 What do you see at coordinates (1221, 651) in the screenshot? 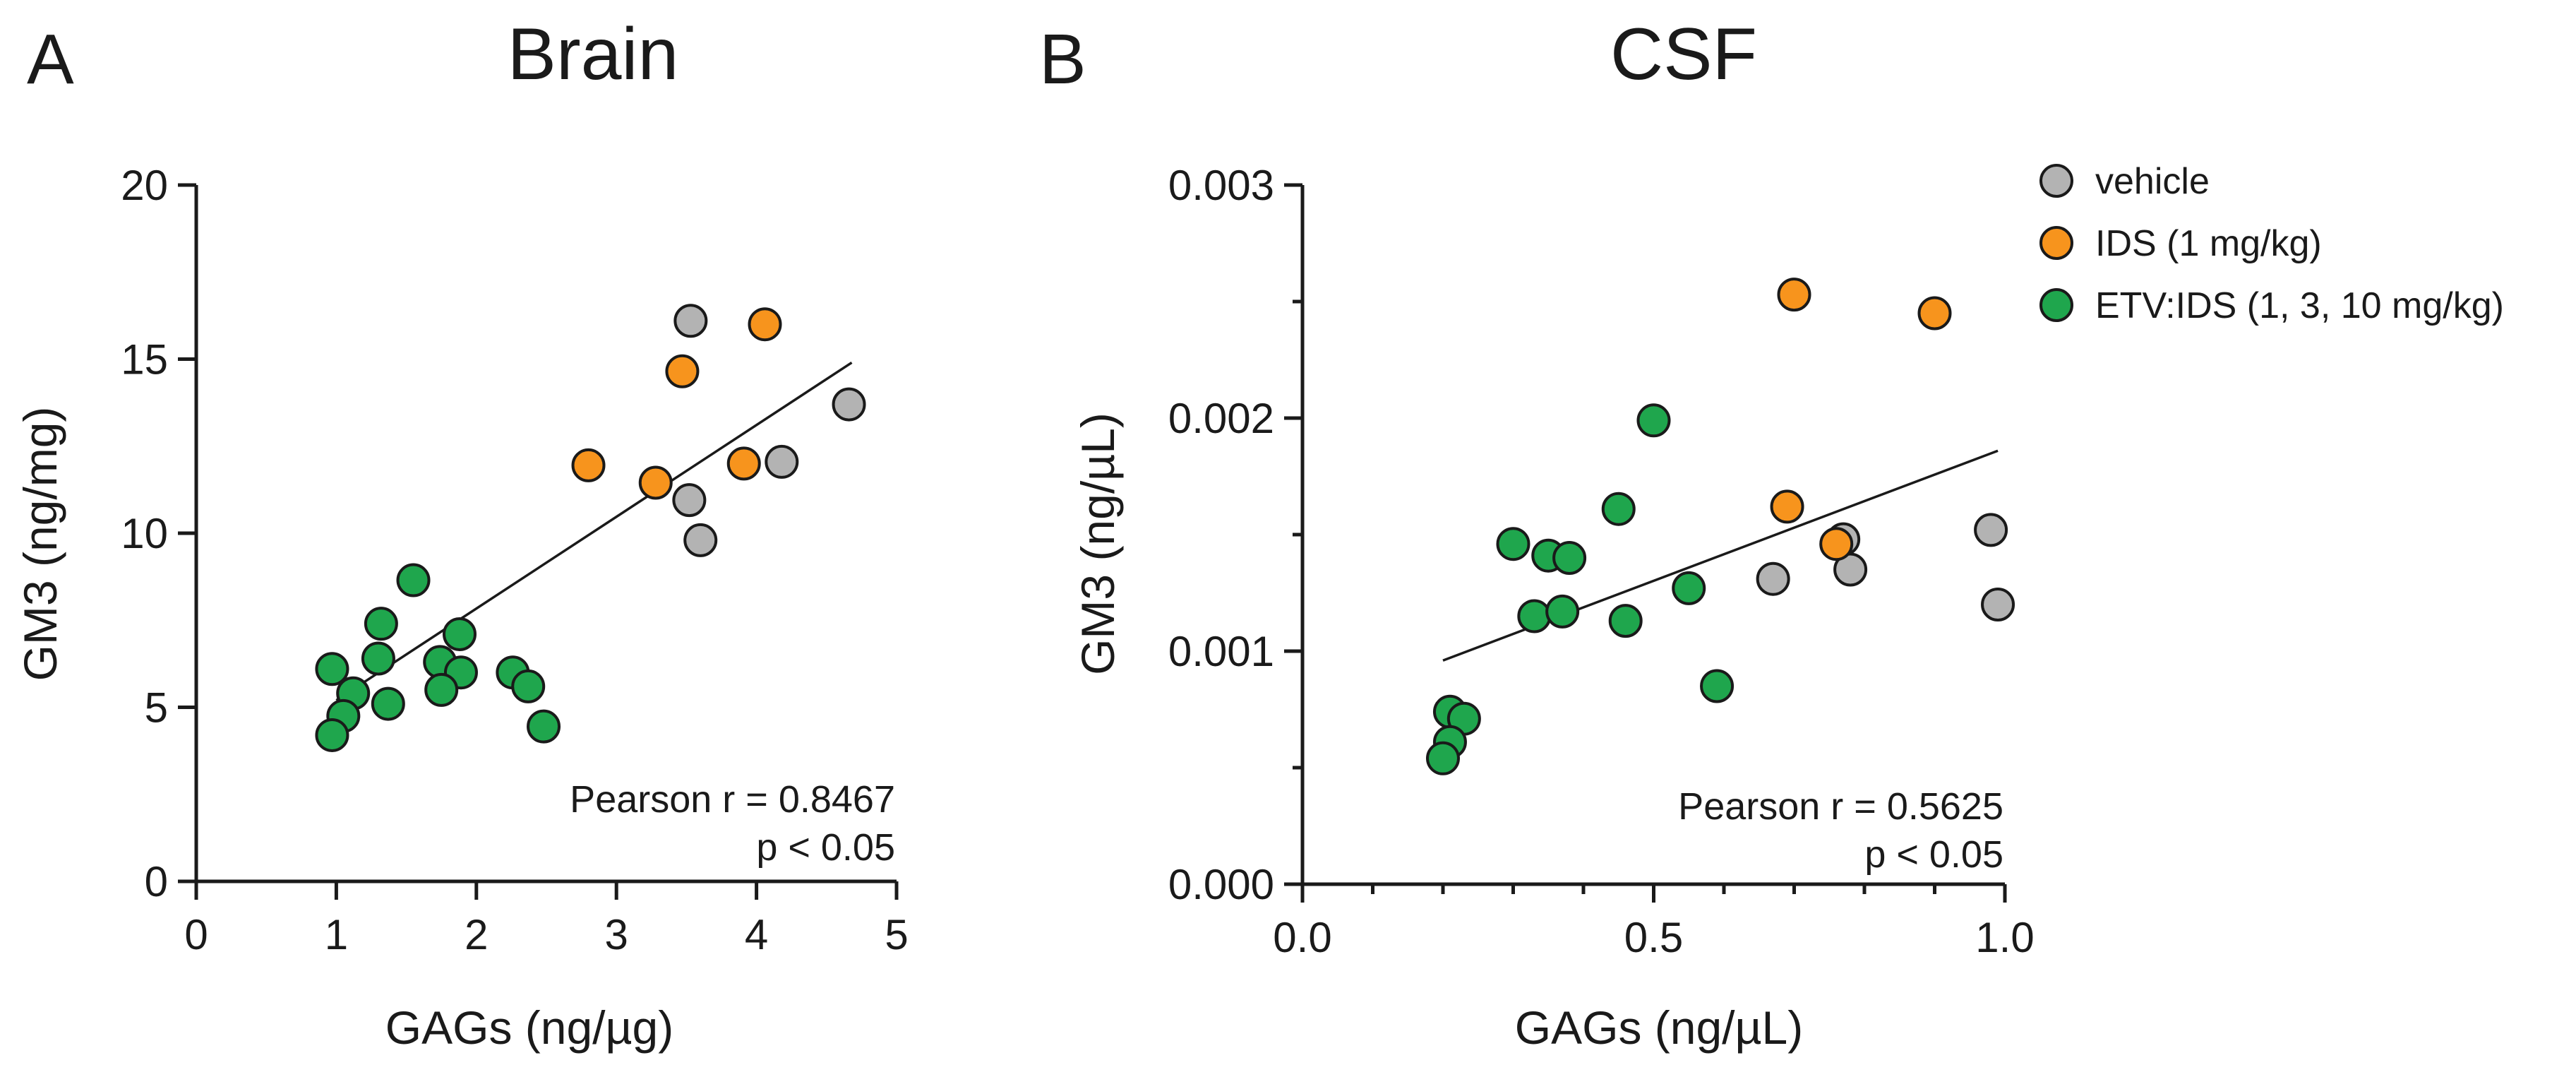
I see `csf-y-tick-label: 0.001` at bounding box center [1221, 651].